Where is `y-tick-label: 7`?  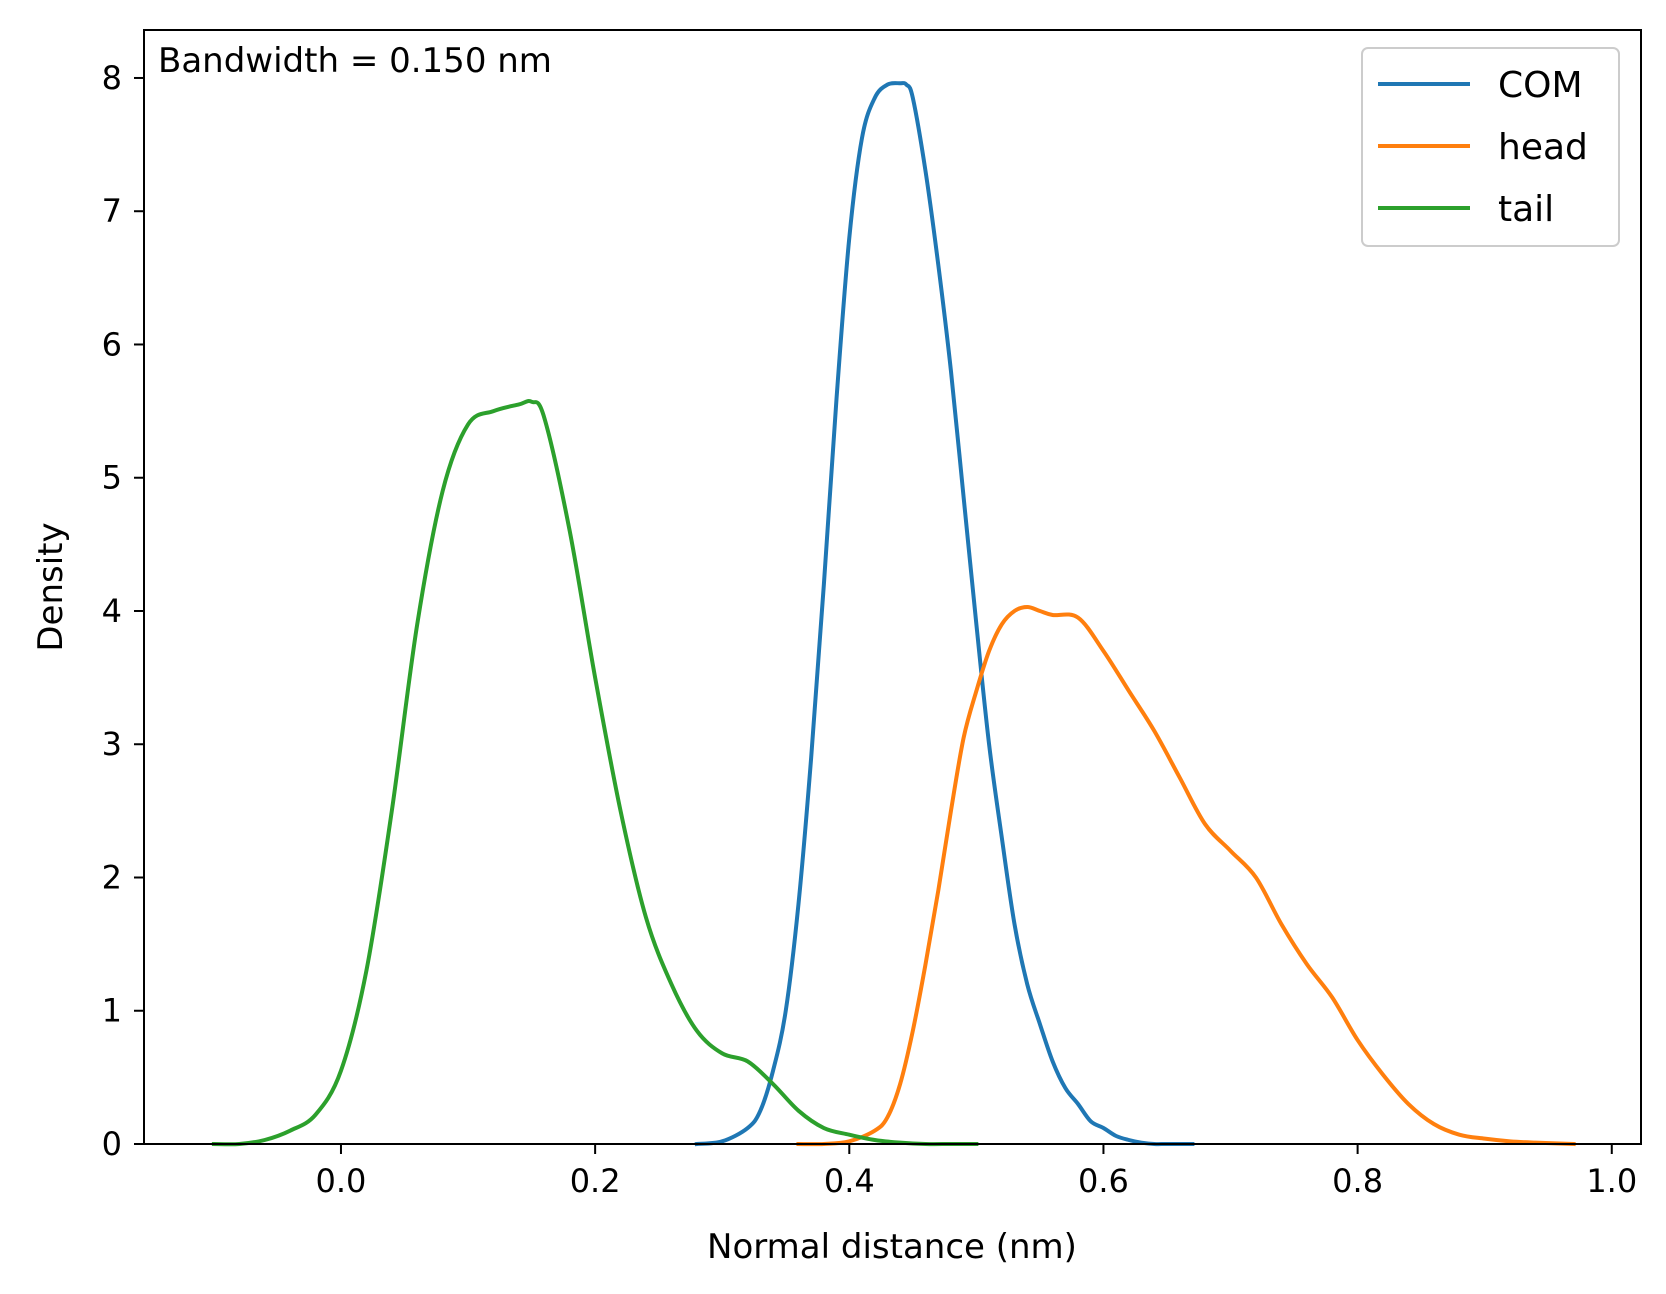
y-tick-label: 7 is located at coordinates (112, 211).